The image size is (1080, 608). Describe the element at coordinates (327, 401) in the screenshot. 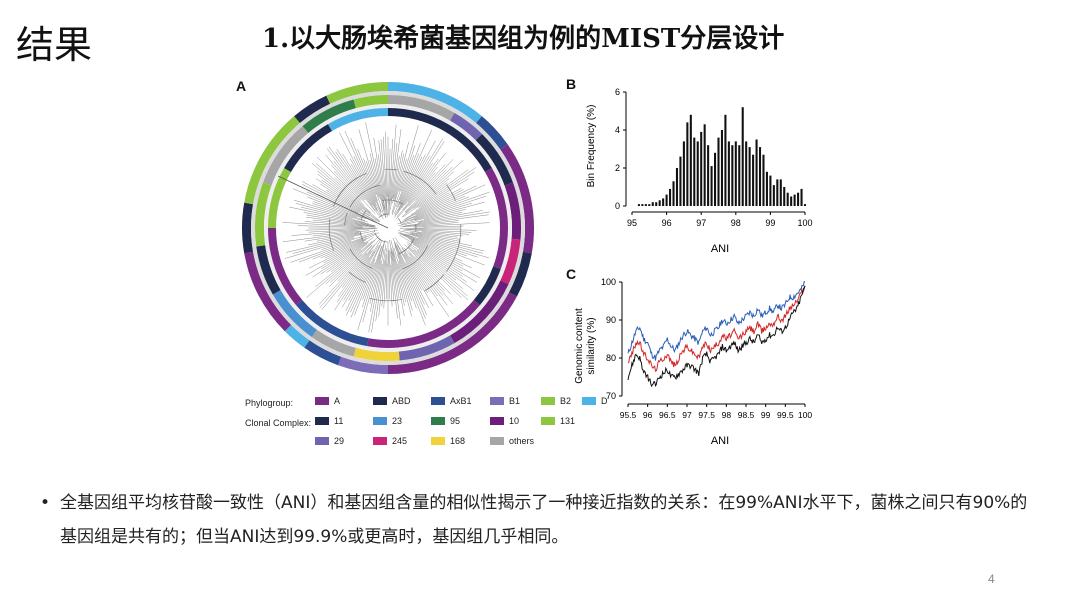

I see `legend-phylogroup-a: A` at that location.